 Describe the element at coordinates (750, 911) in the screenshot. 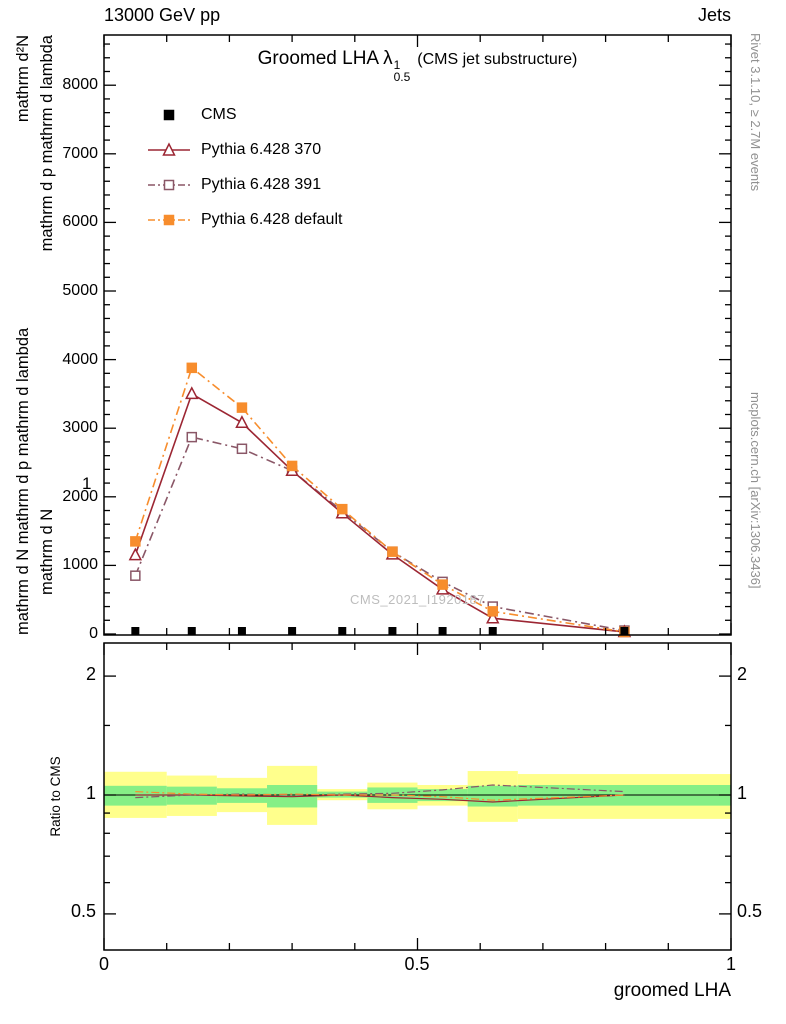

I see `ratio-ytick-right-05: 0.5` at that location.